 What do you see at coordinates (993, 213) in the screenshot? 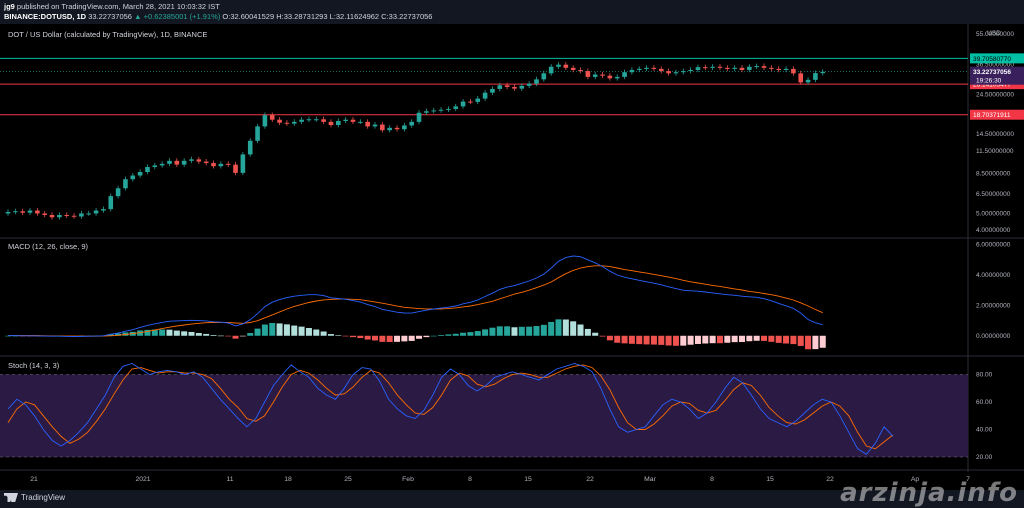
I see `price-axis-tick: 5.00000000` at bounding box center [993, 213].